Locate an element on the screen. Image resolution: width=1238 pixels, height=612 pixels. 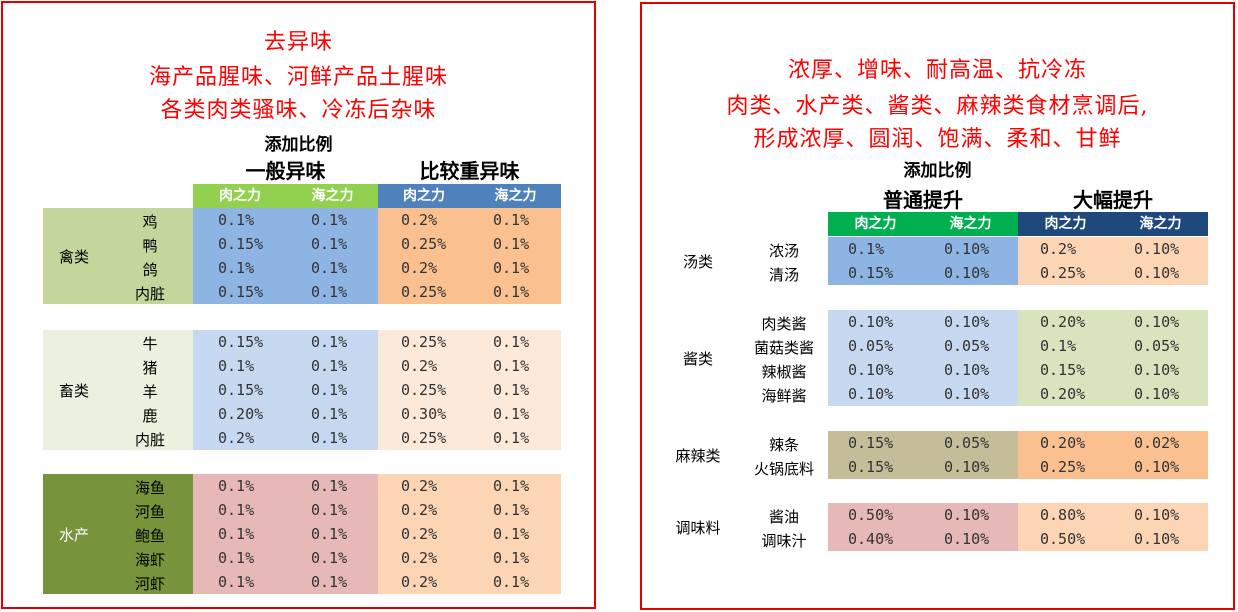
category-label: 调味料 is located at coordinates (698, 528).